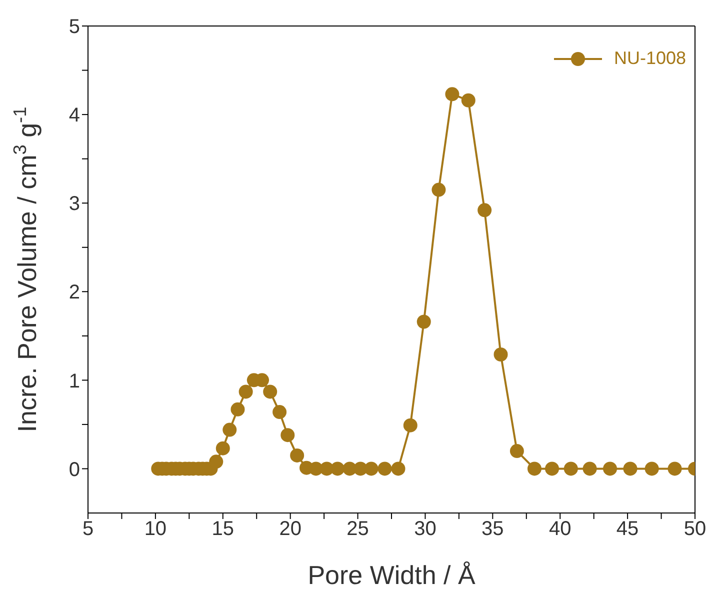 This screenshot has width=710, height=606. I want to click on x-tick-label: 35, so click(493, 529).